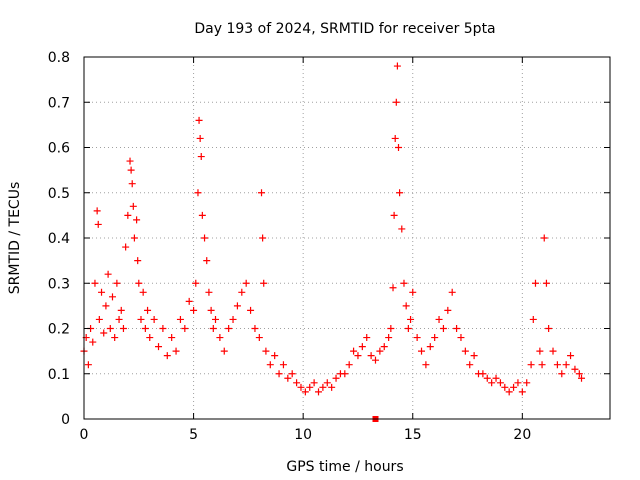  I want to click on y-tick-label: 0.5, so click(59, 194).